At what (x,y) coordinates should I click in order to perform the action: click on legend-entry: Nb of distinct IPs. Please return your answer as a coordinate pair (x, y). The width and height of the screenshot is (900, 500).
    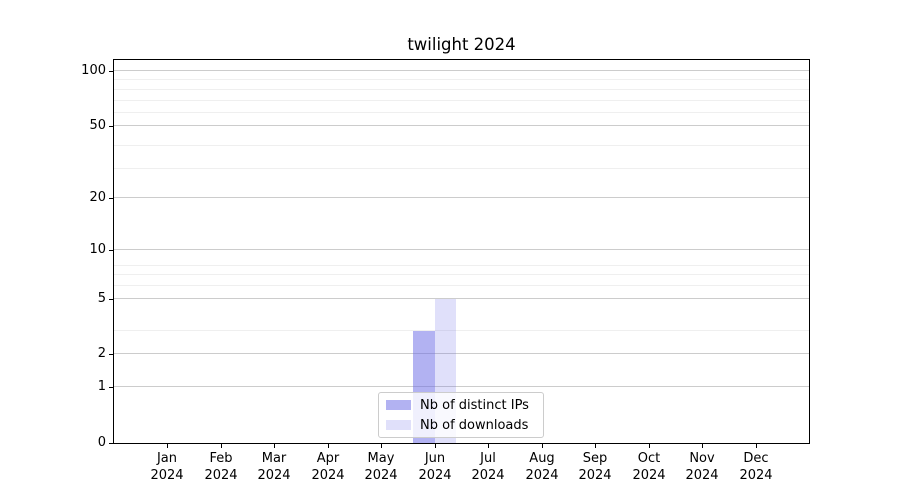
    Looking at the image, I should click on (464, 405).